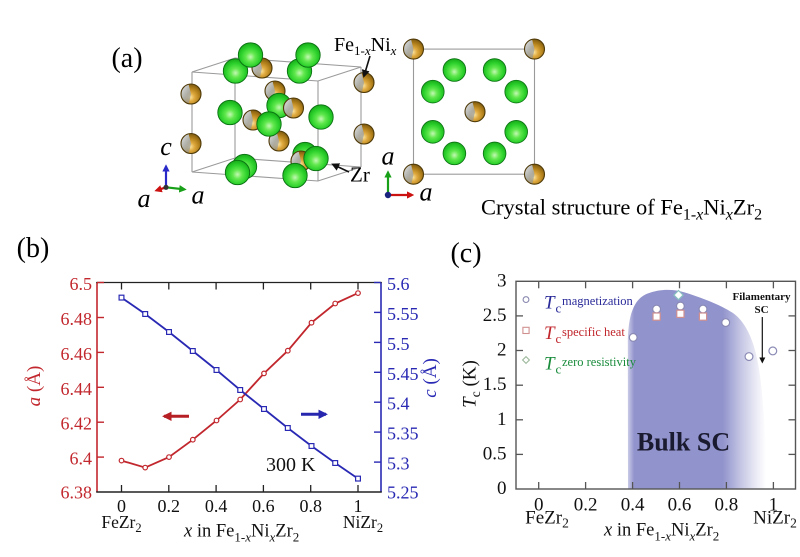  I want to click on svg-text: a (Å), so click(34, 386).